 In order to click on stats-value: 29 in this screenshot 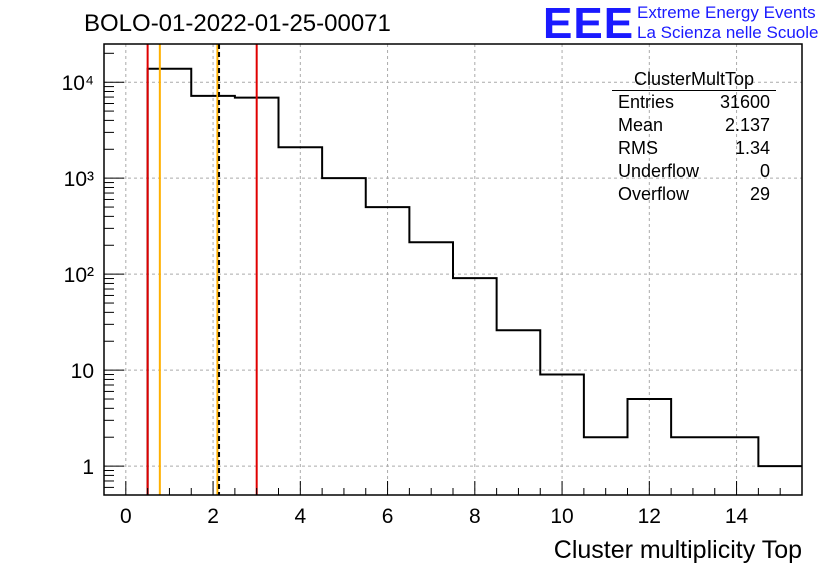, I will do `click(759, 194)`.